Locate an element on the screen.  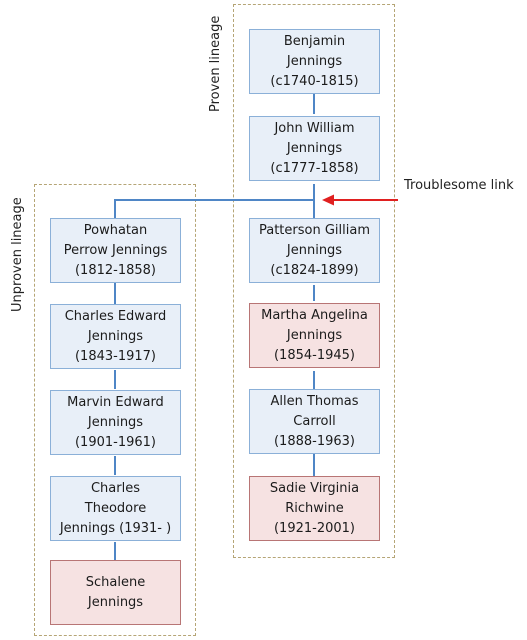
person-martha-angelina-jennings: Martha Angelina Jennings (1854-1945) is located at coordinates (314, 335).